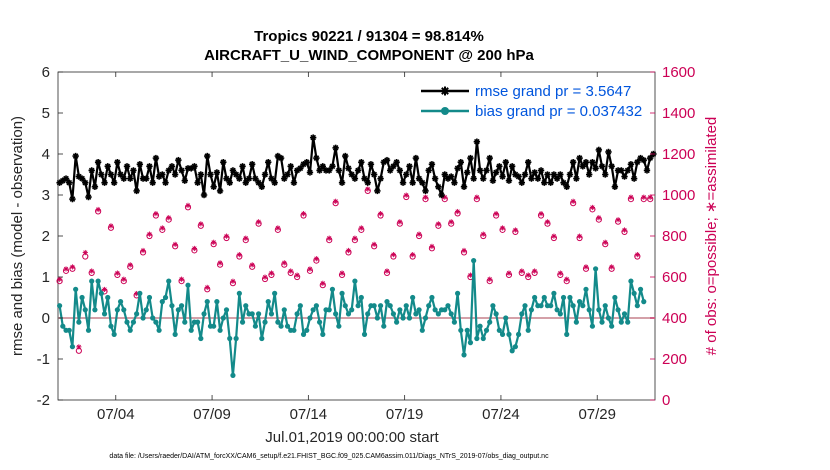  I want to click on y-tick-label: 2, so click(46, 236).